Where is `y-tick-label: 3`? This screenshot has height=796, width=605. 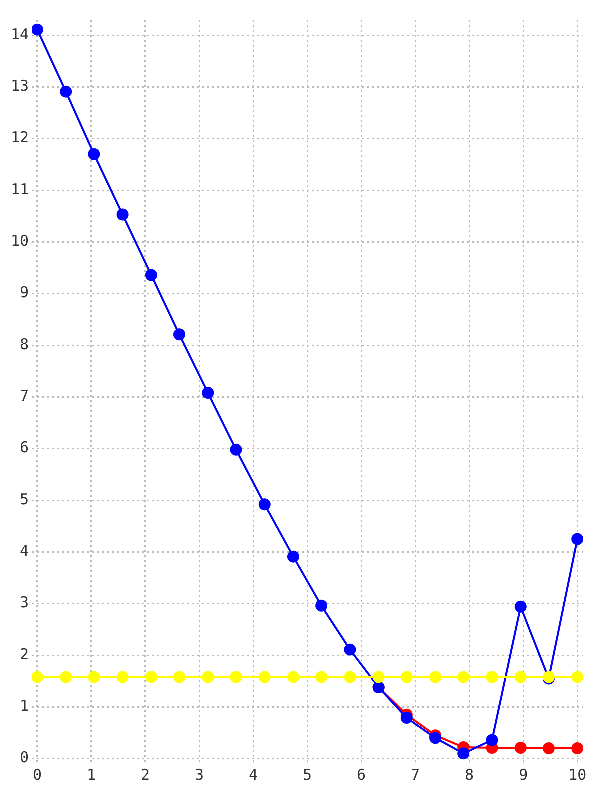
y-tick-label: 3 is located at coordinates (25, 603).